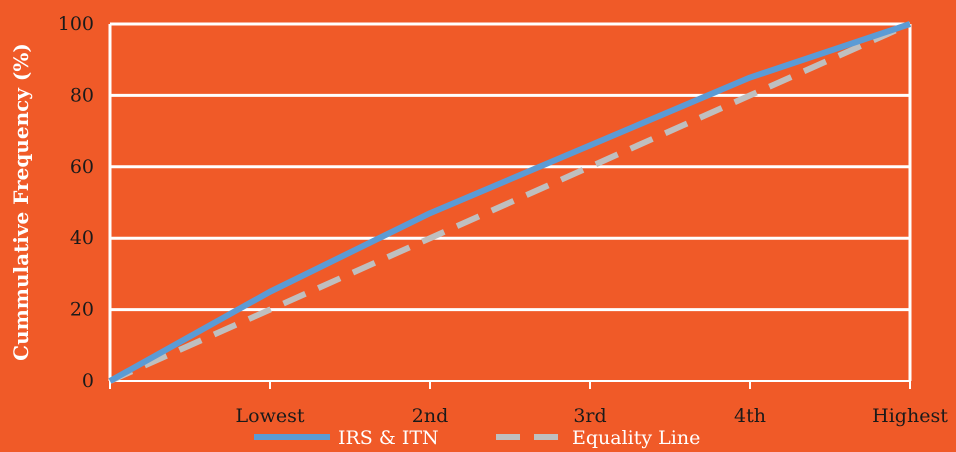  I want to click on x-tick-label: 3rd, so click(589, 416).